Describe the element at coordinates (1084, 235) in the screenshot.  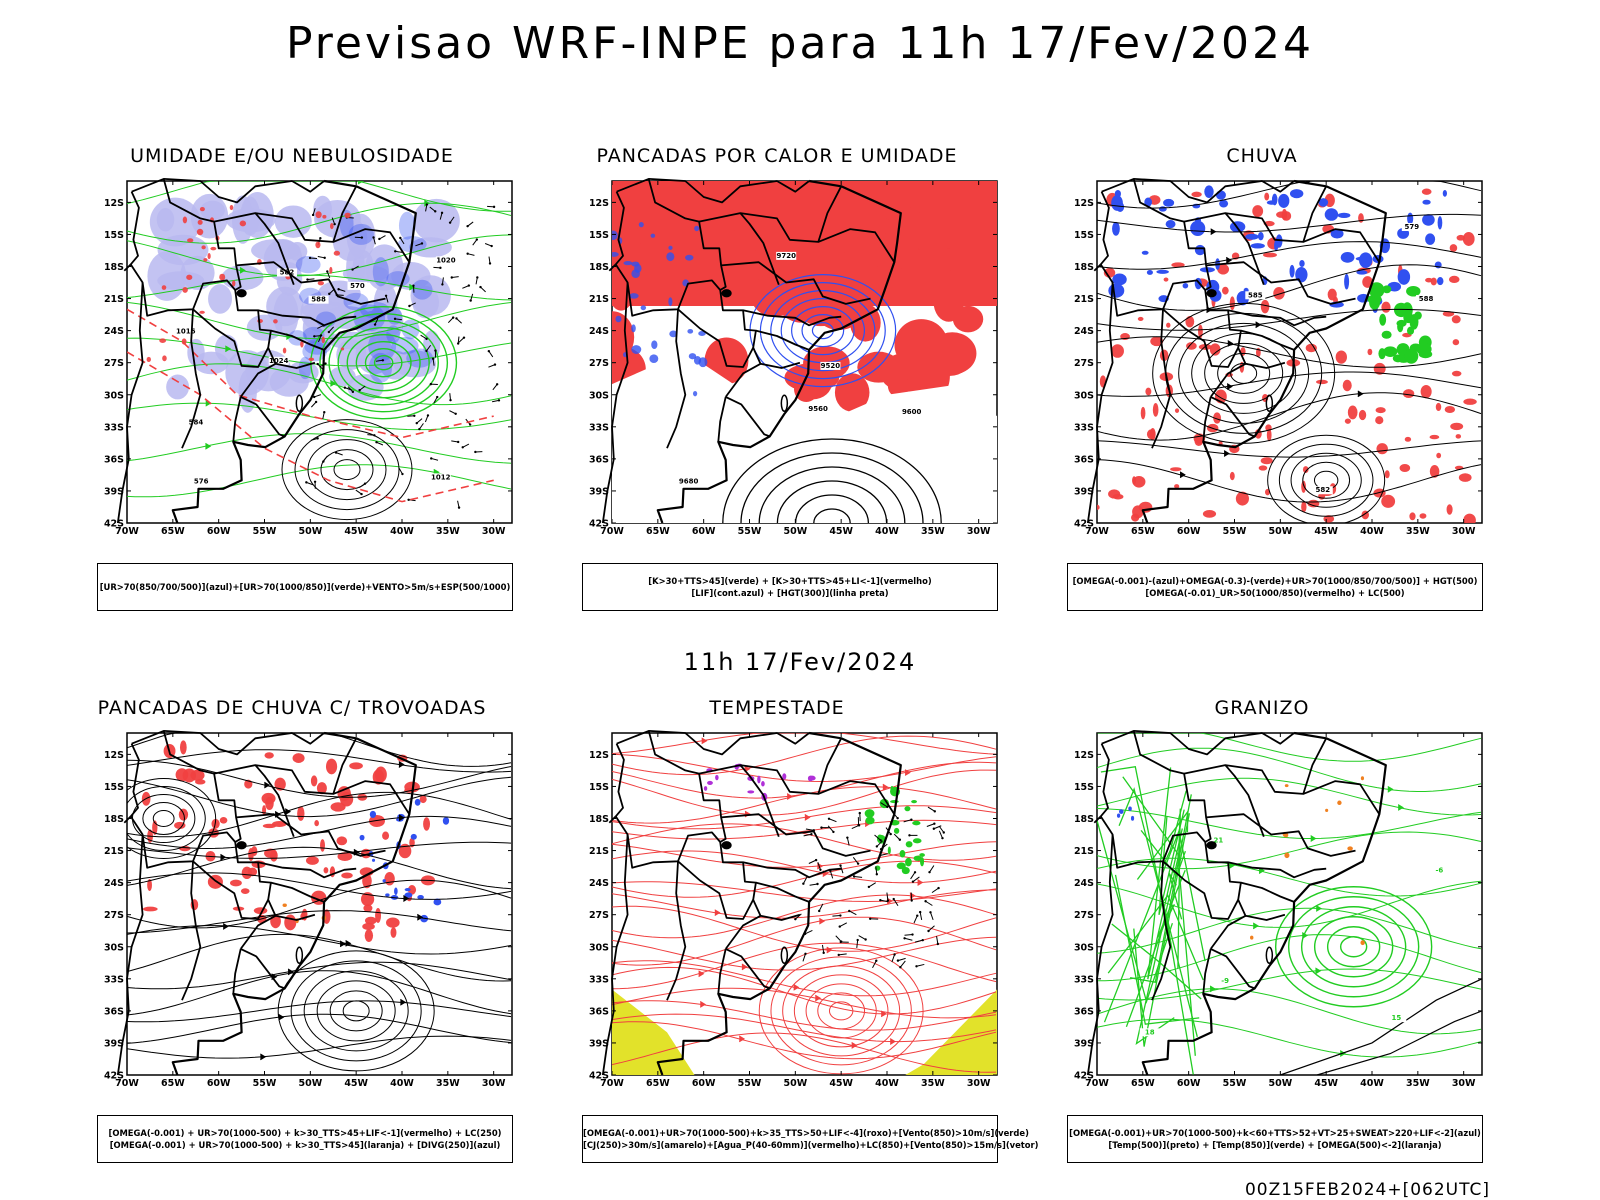
I see `lat-label: 15S` at that location.